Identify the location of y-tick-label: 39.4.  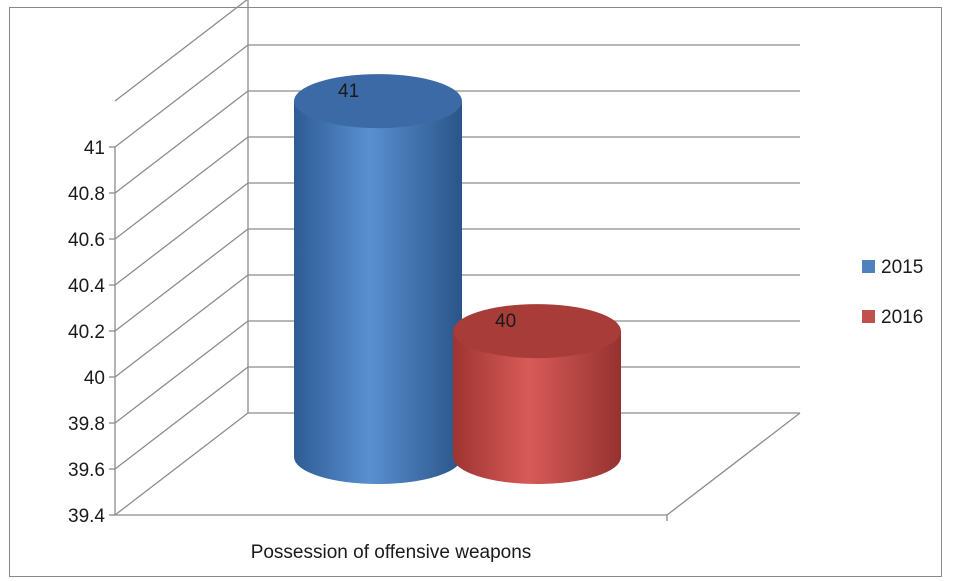
(86, 516).